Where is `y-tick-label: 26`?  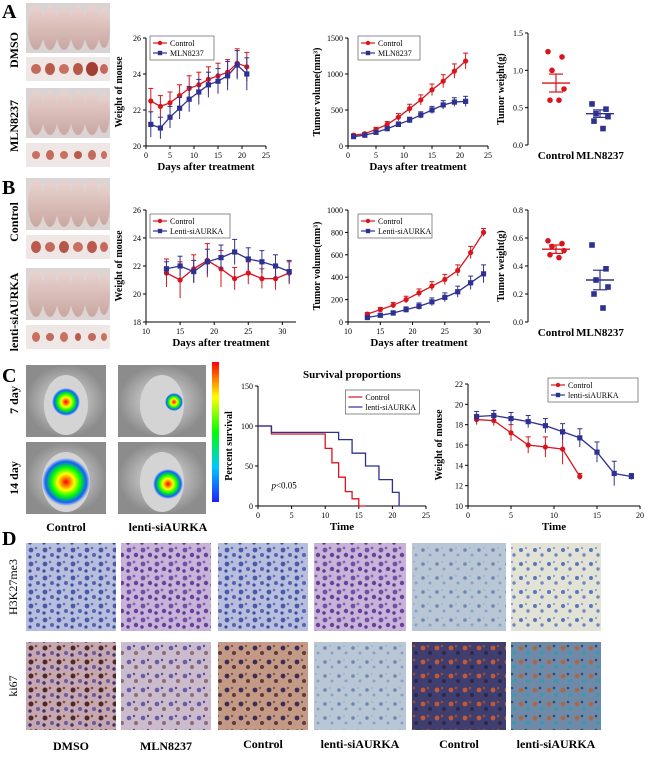
y-tick-label: 26 is located at coordinates (137, 38).